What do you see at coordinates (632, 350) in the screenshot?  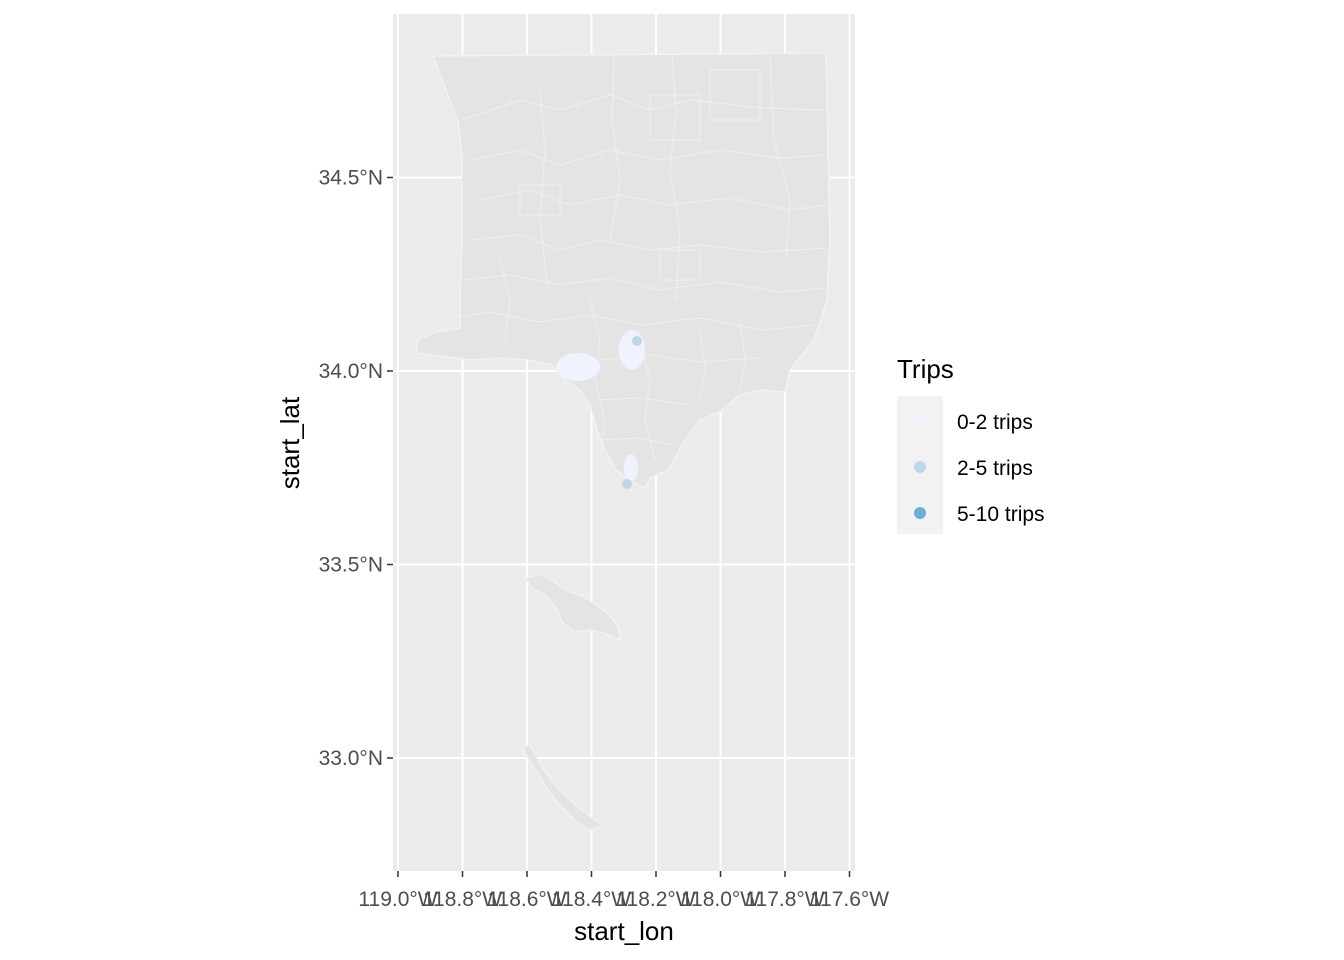 I see `trip-cluster-downtown` at bounding box center [632, 350].